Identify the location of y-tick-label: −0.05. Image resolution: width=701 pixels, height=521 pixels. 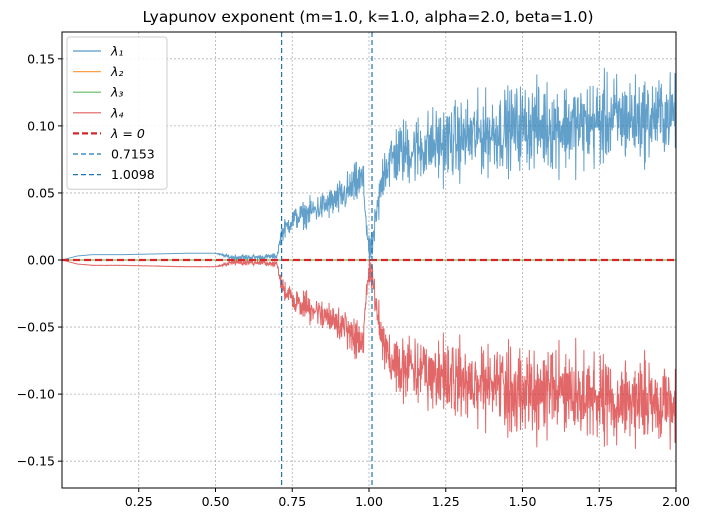
(36, 327).